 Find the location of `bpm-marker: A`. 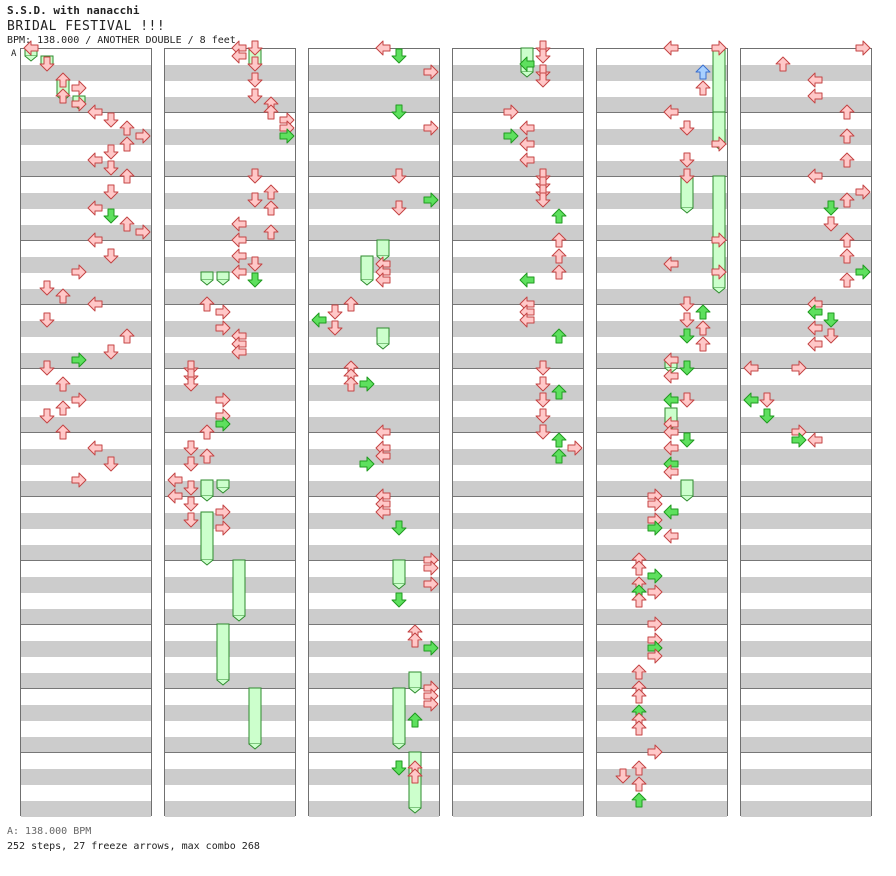

bpm-marker: A is located at coordinates (14, 54).